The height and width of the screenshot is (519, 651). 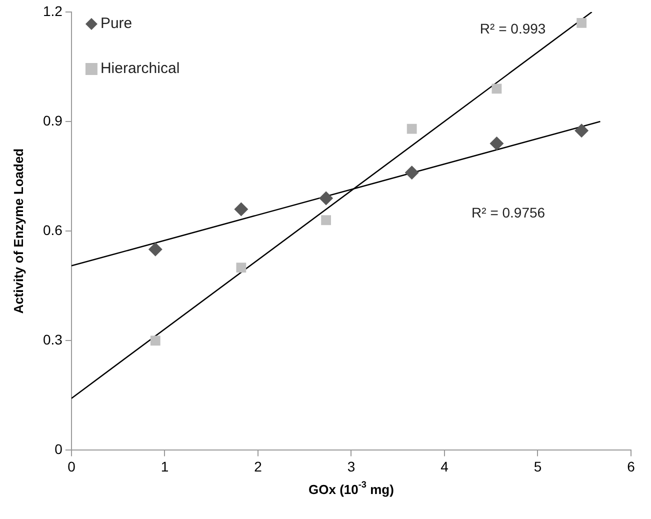 I want to click on y-tick-label: 0.3, so click(x=52, y=340).